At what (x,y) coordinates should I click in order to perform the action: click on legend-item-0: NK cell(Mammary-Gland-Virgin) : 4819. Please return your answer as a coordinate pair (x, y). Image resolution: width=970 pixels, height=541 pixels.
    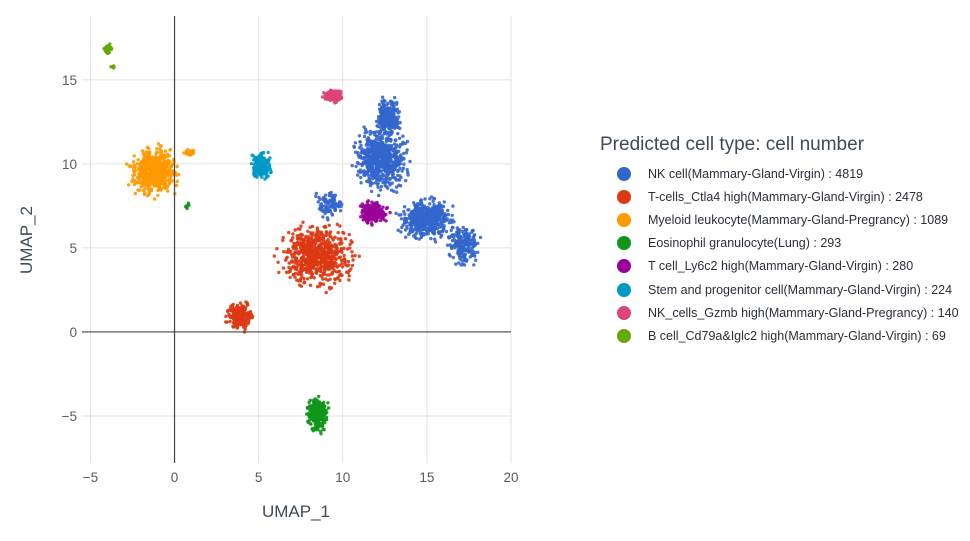
    Looking at the image, I should click on (779, 173).